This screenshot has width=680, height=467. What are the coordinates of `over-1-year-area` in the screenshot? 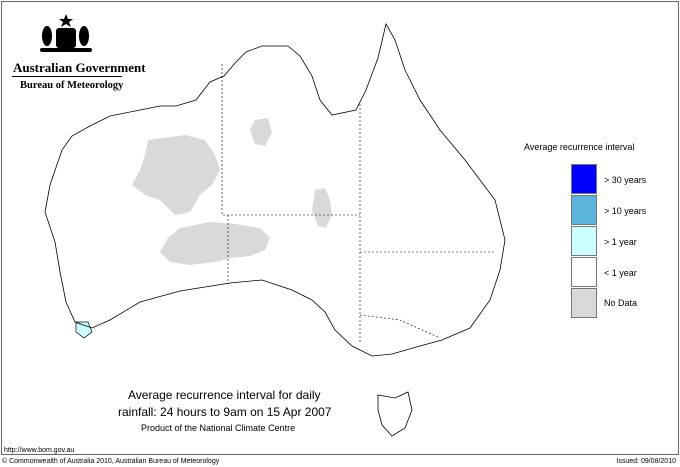 It's located at (84, 330).